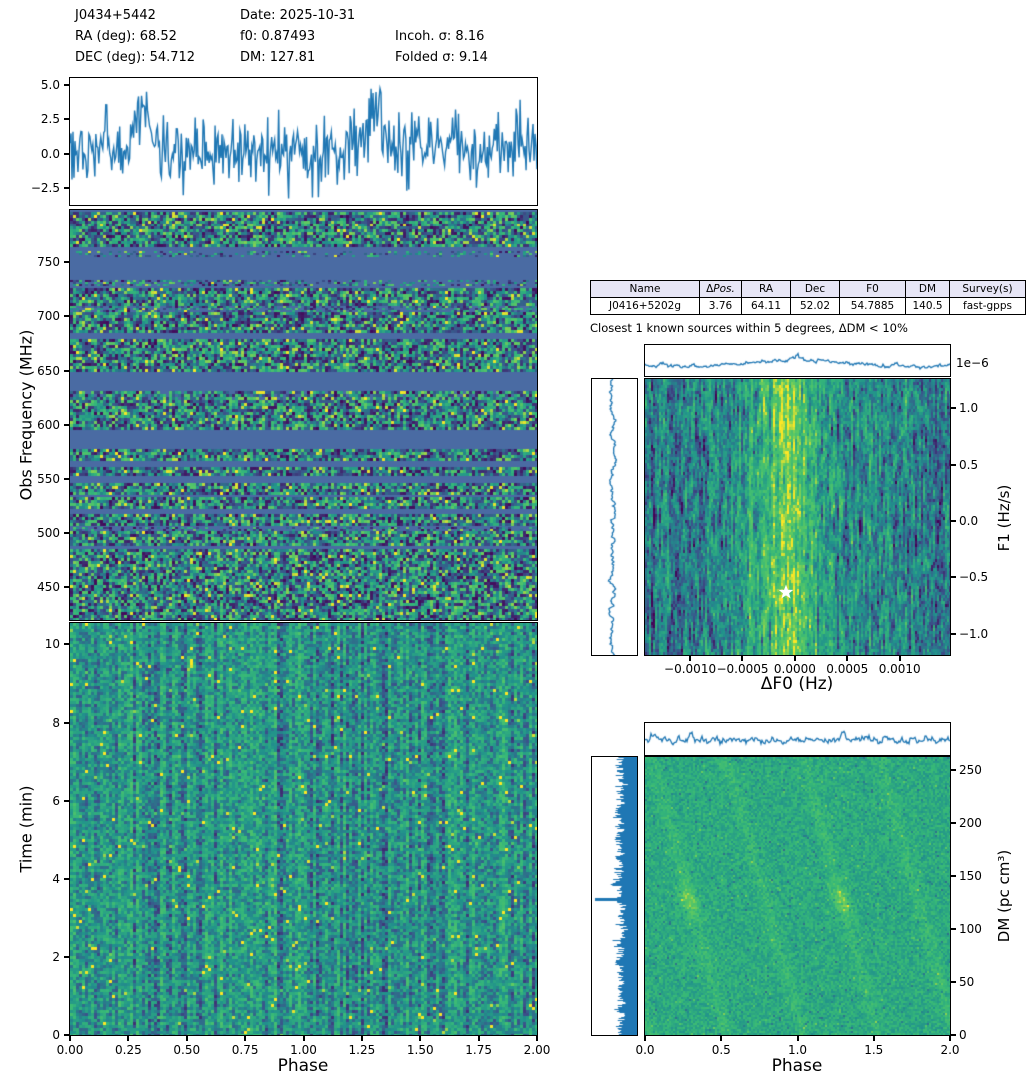 The width and height of the screenshot is (1028, 1091). What do you see at coordinates (872, 289) in the screenshot?
I see `table-header-f0: F0` at bounding box center [872, 289].